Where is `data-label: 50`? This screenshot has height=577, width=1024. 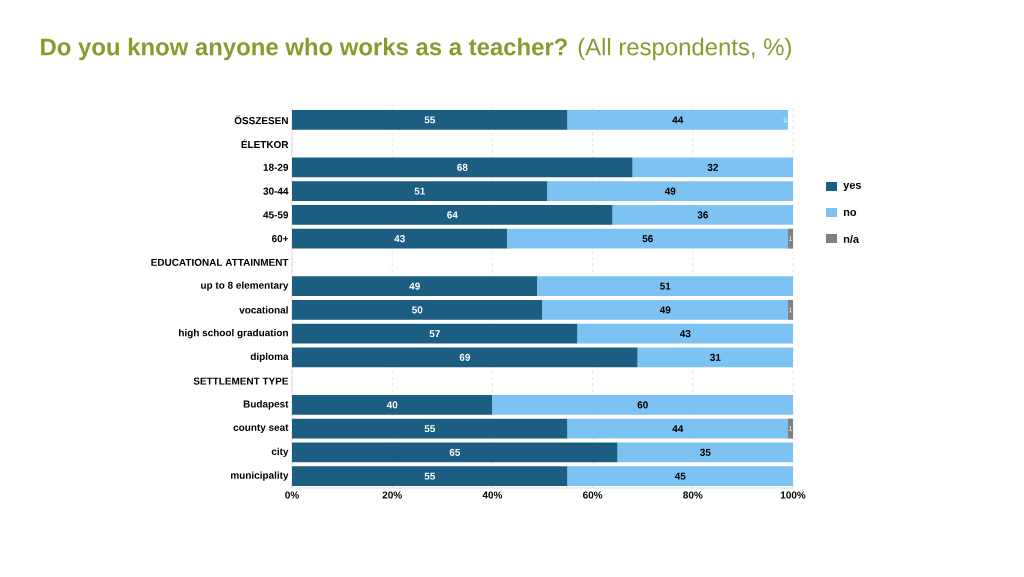 data-label: 50 is located at coordinates (417, 310).